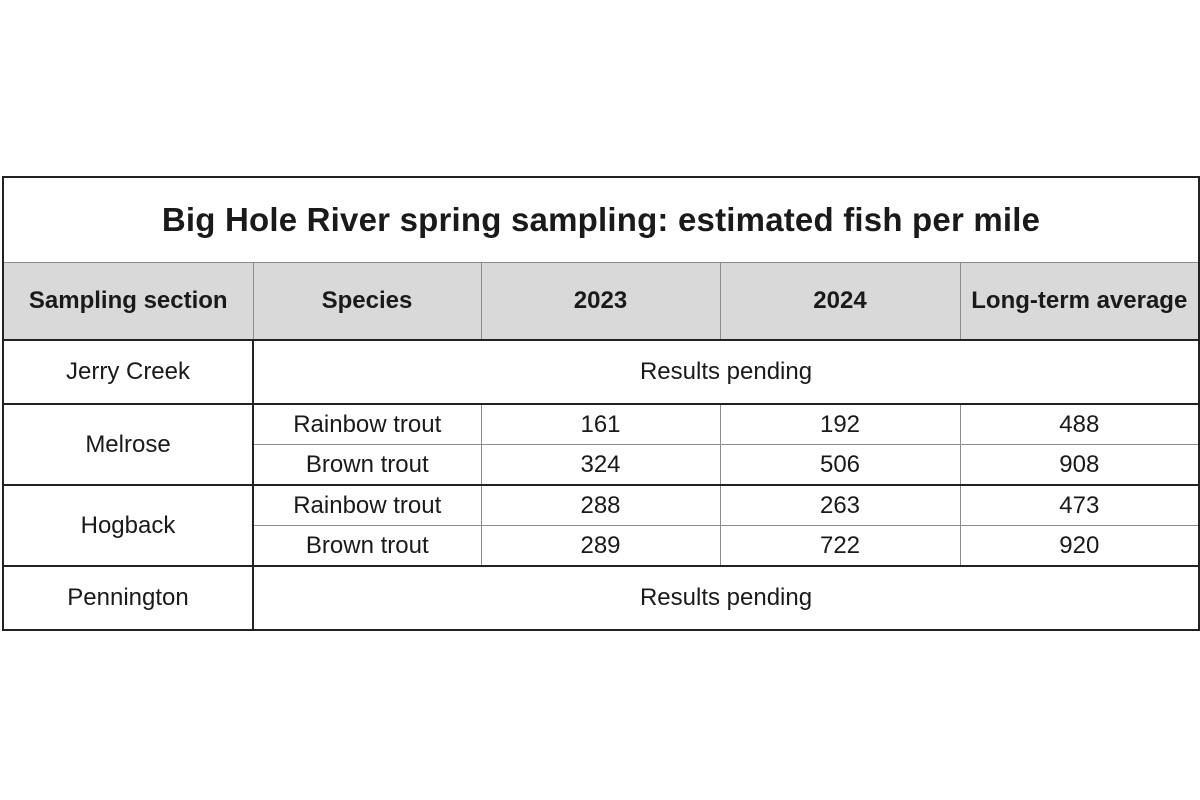  I want to click on value-2024: 506, so click(840, 465).